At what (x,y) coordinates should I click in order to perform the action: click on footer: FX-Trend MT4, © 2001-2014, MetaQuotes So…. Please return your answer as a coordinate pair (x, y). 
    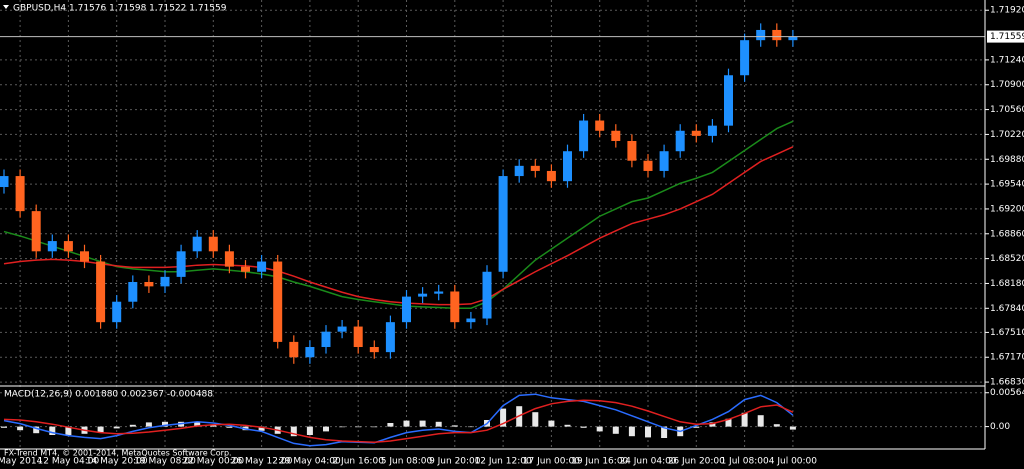
    Looking at the image, I should click on (118, 453).